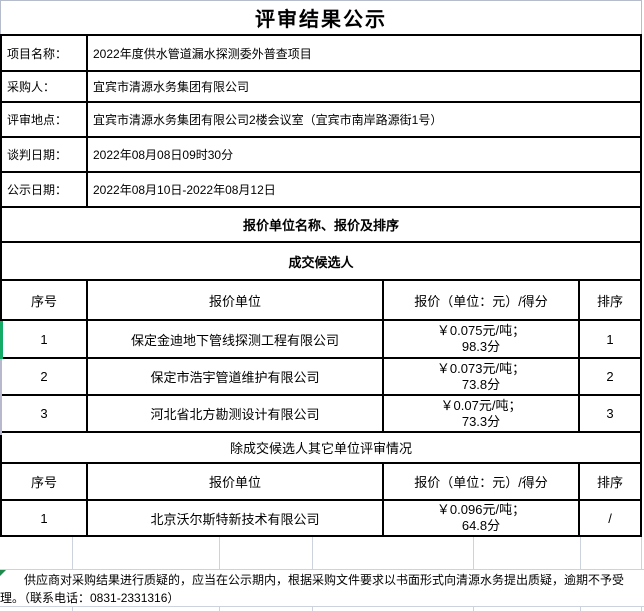 This screenshot has height=611, width=644. I want to click on row-section-candidates: 成交候选人, so click(321, 262).